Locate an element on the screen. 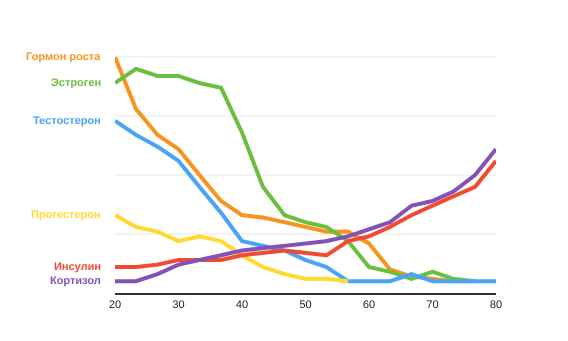 The height and width of the screenshot is (341, 568). x-tick-label: 30 is located at coordinates (178, 305).